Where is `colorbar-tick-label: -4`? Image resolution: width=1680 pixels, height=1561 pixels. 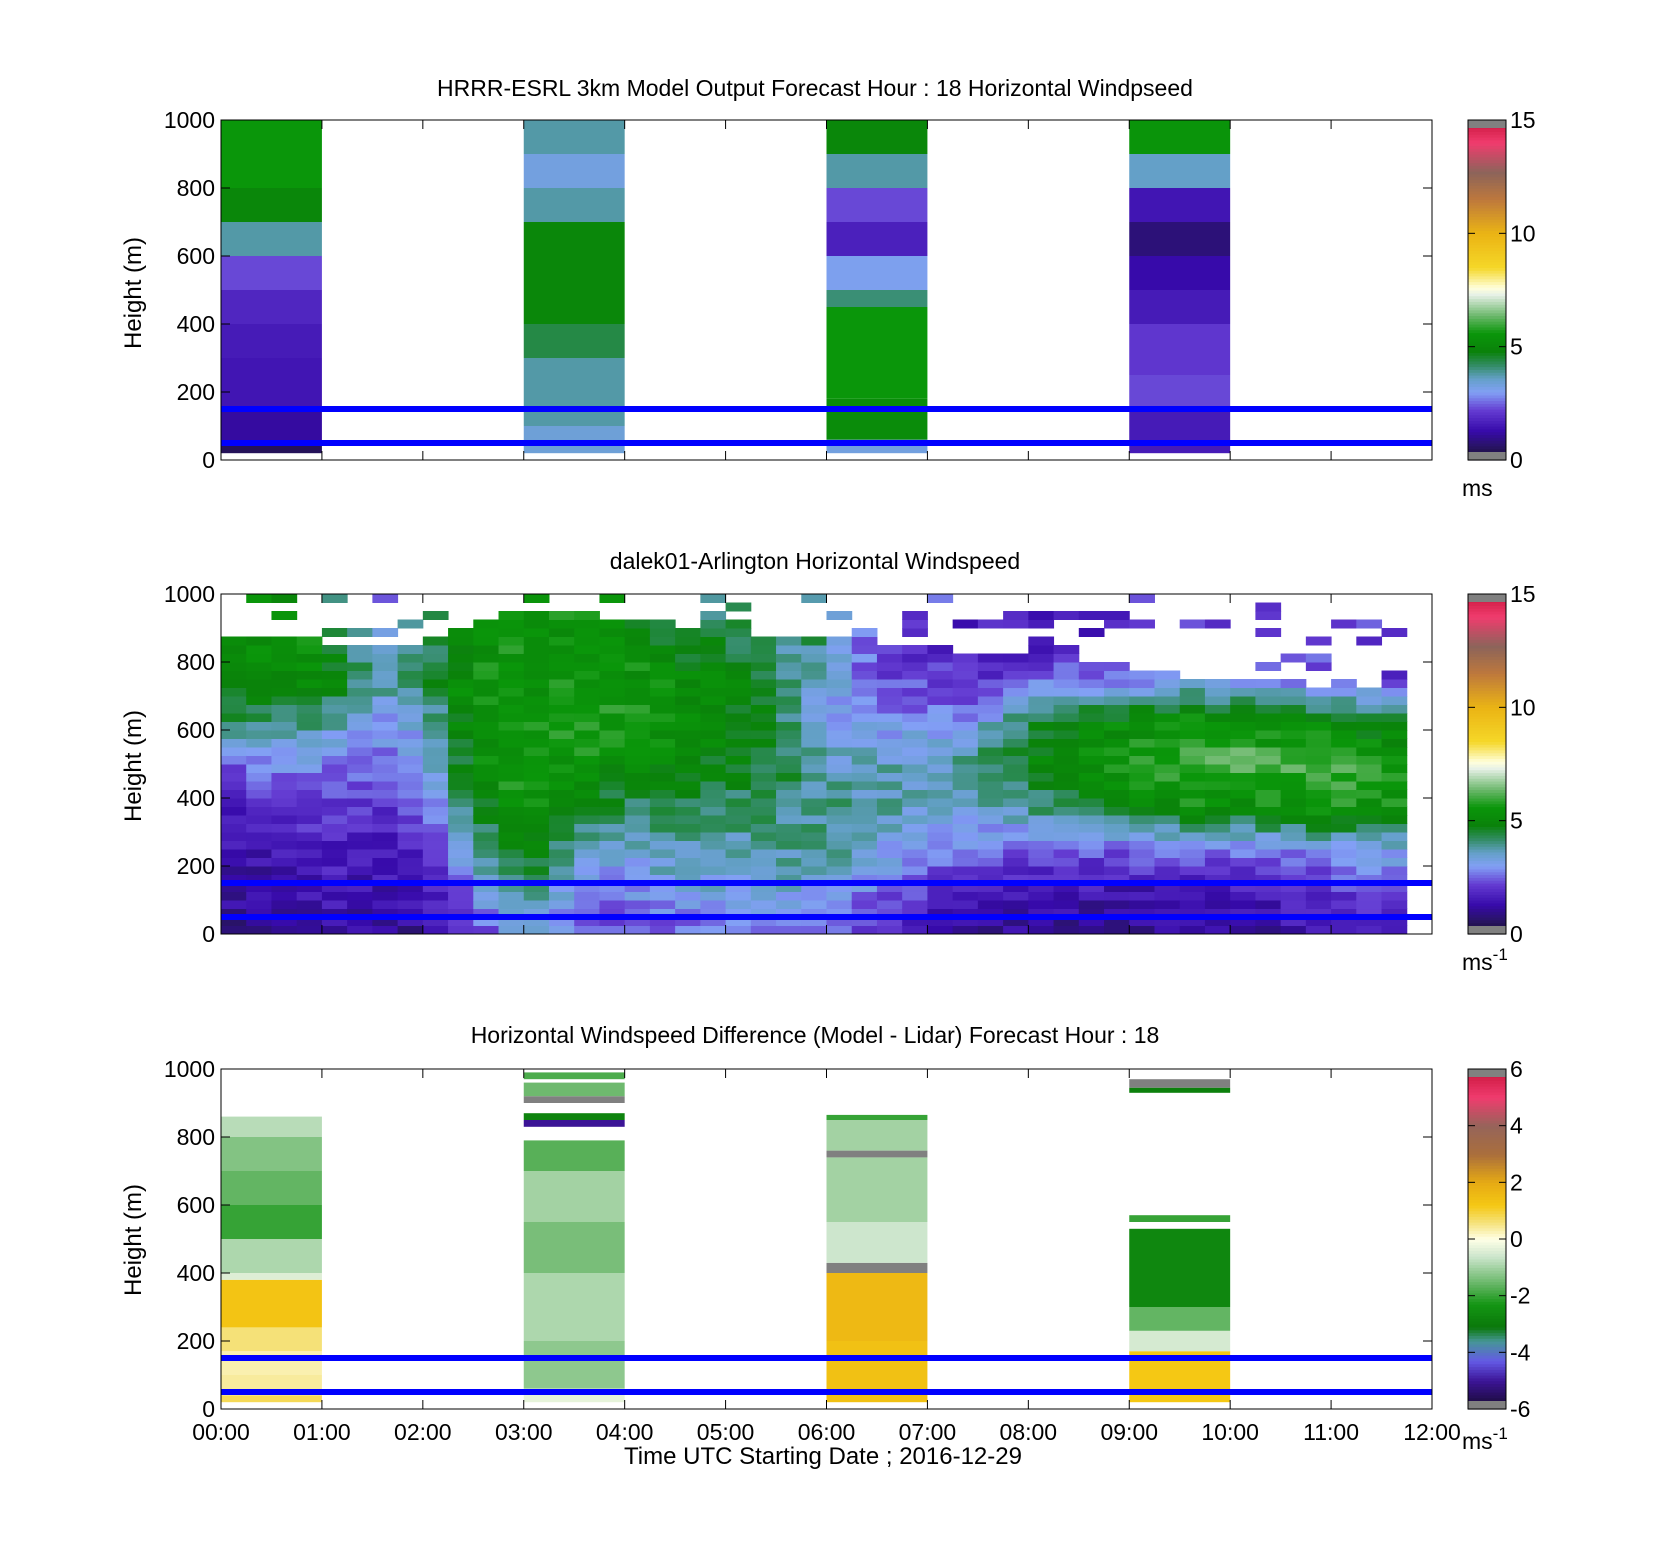 colorbar-tick-label: -4 is located at coordinates (1520, 1352).